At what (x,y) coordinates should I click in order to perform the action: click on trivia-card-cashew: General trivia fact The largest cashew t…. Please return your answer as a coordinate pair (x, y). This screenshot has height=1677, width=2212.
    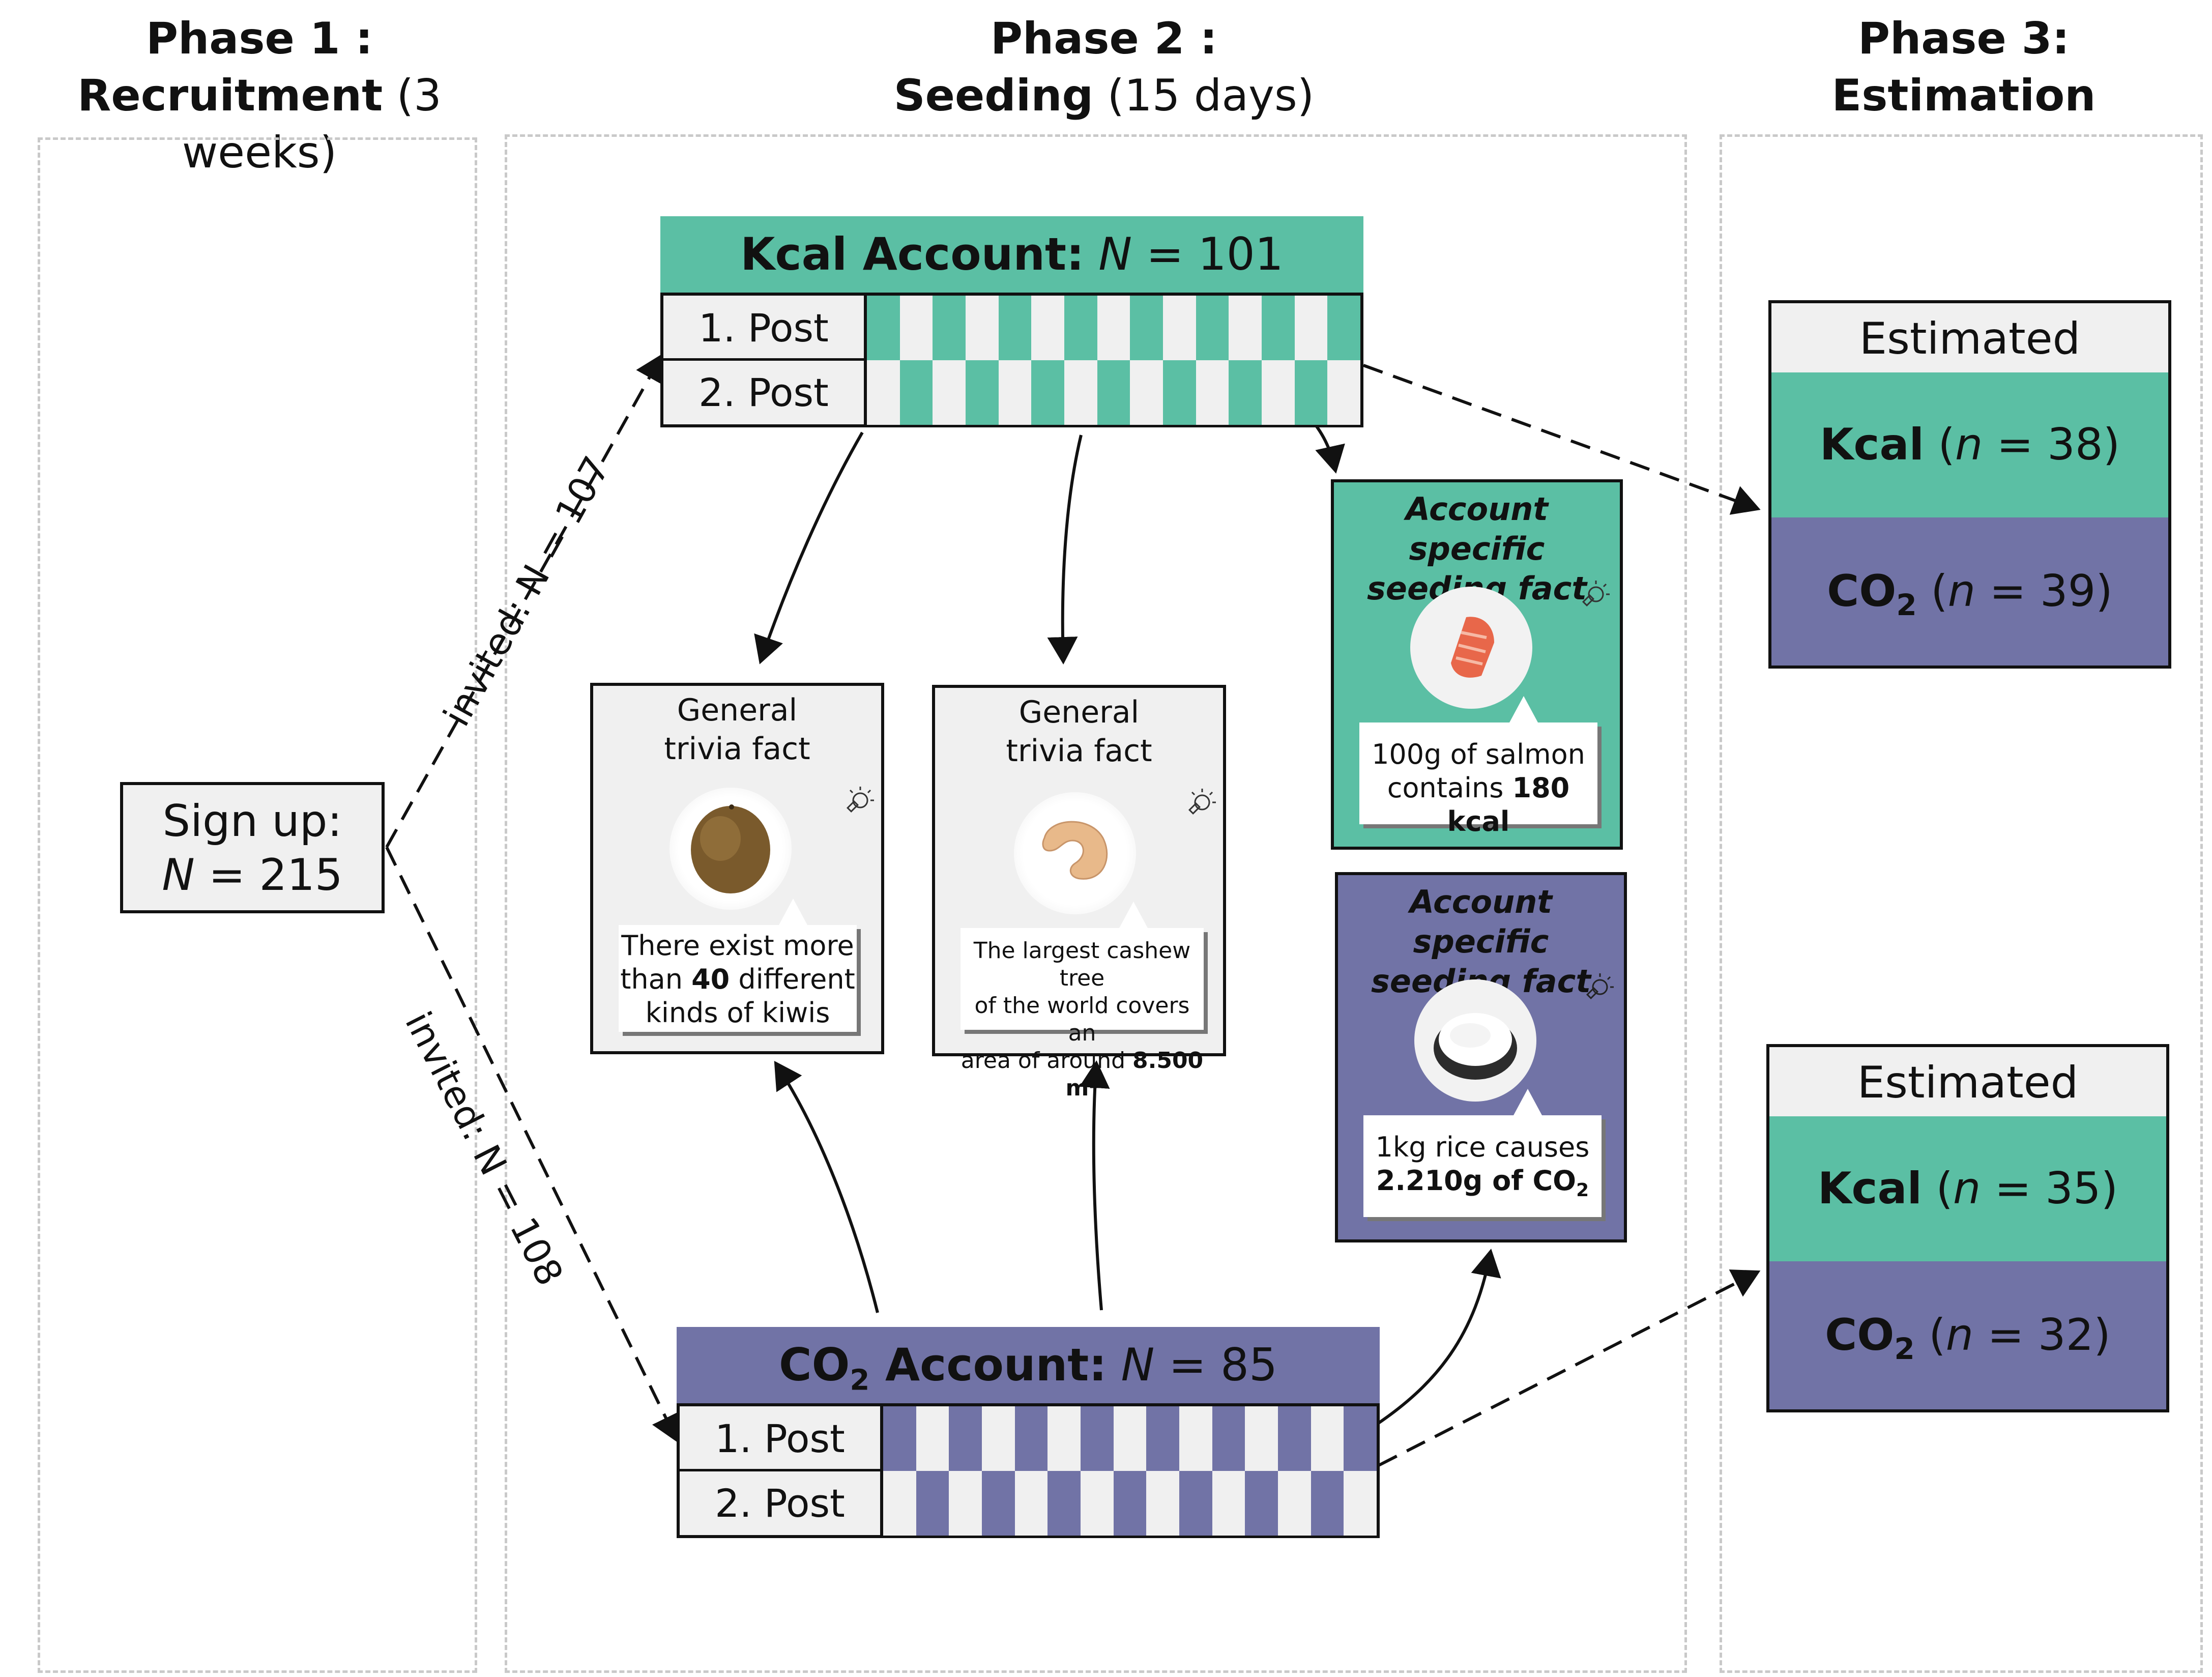
    Looking at the image, I should click on (1079, 893).